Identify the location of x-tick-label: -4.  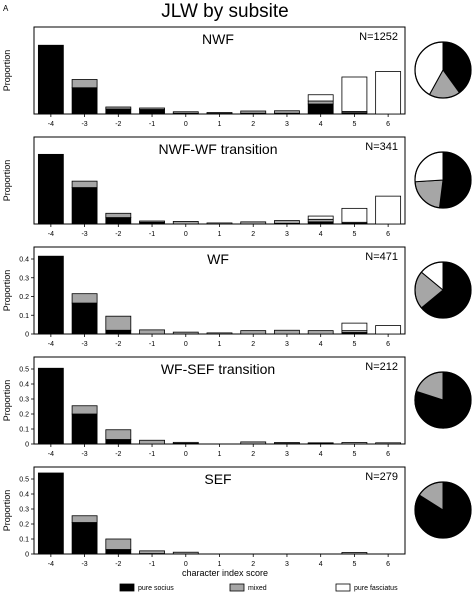
(51, 344).